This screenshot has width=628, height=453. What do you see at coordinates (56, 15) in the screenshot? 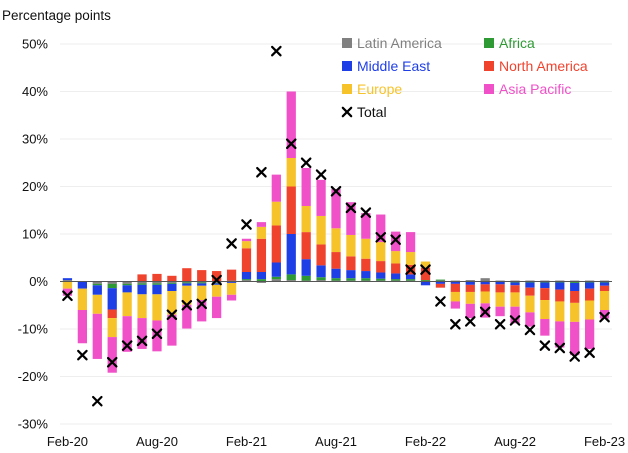
I see `unit-label: Percentage points` at bounding box center [56, 15].